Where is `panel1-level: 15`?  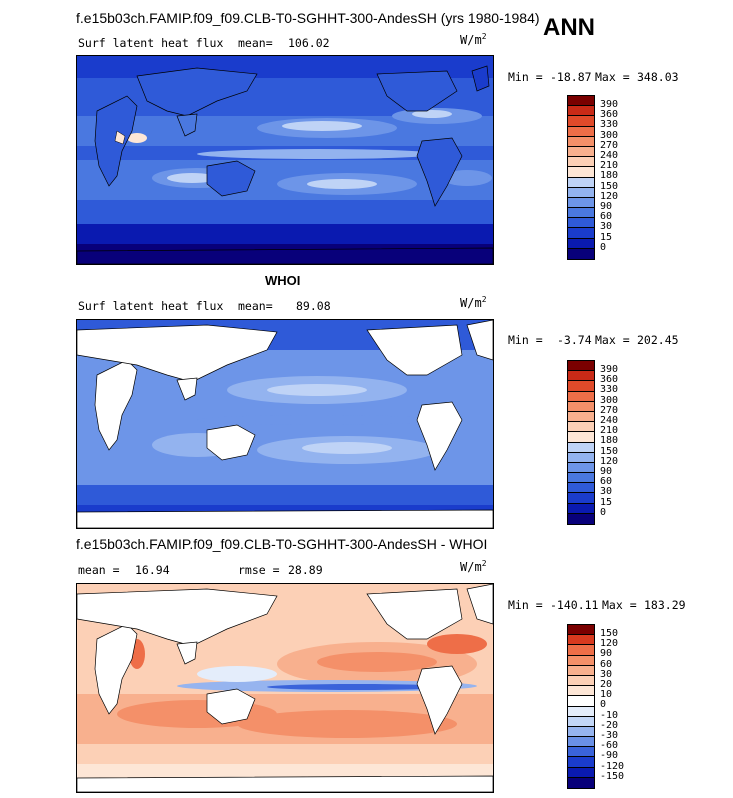 panel1-level: 15 is located at coordinates (606, 237).